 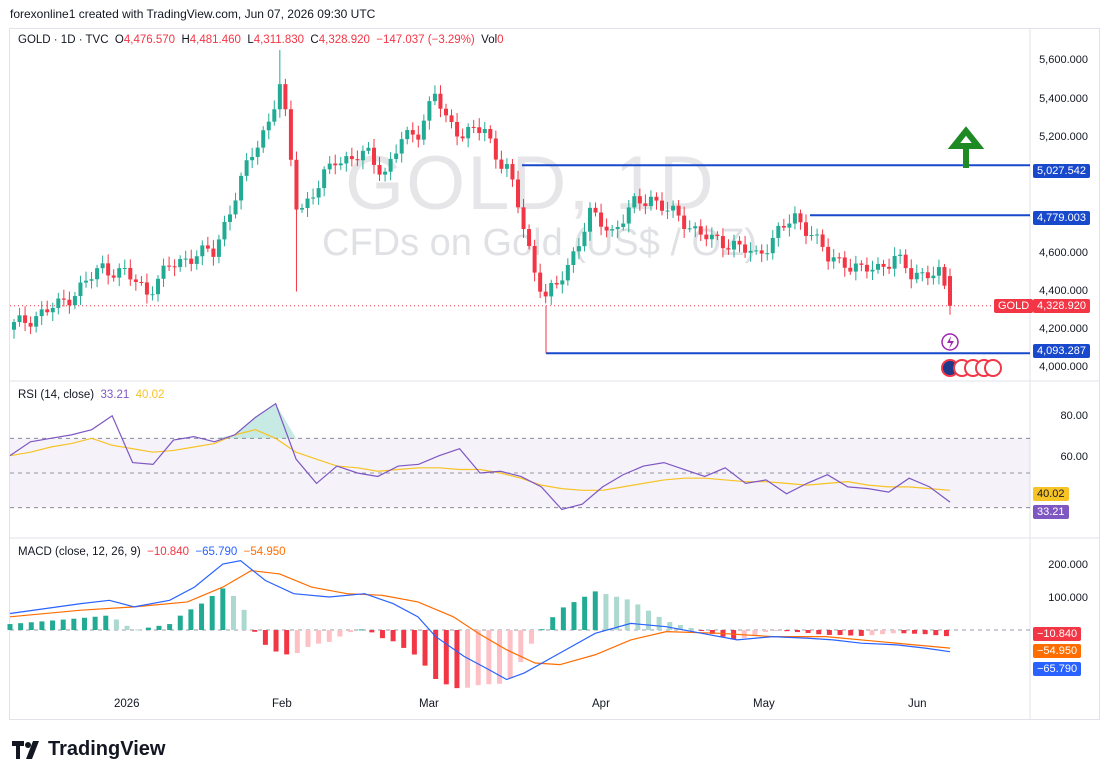 What do you see at coordinates (1063, 329) in the screenshot?
I see `price-tick: 4,200.000` at bounding box center [1063, 329].